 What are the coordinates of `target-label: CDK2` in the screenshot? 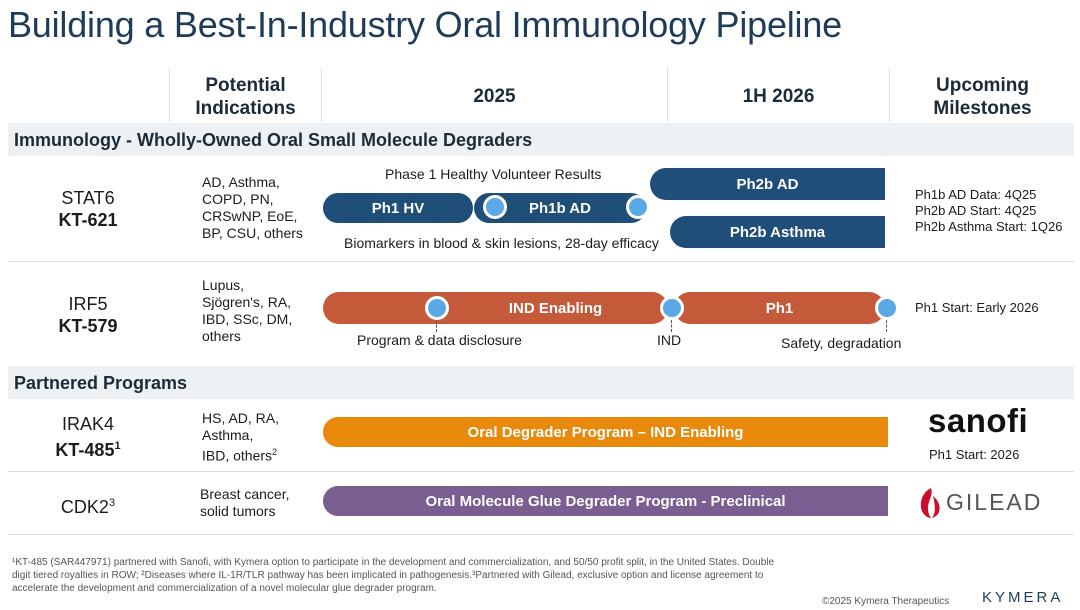 It's located at (84, 507).